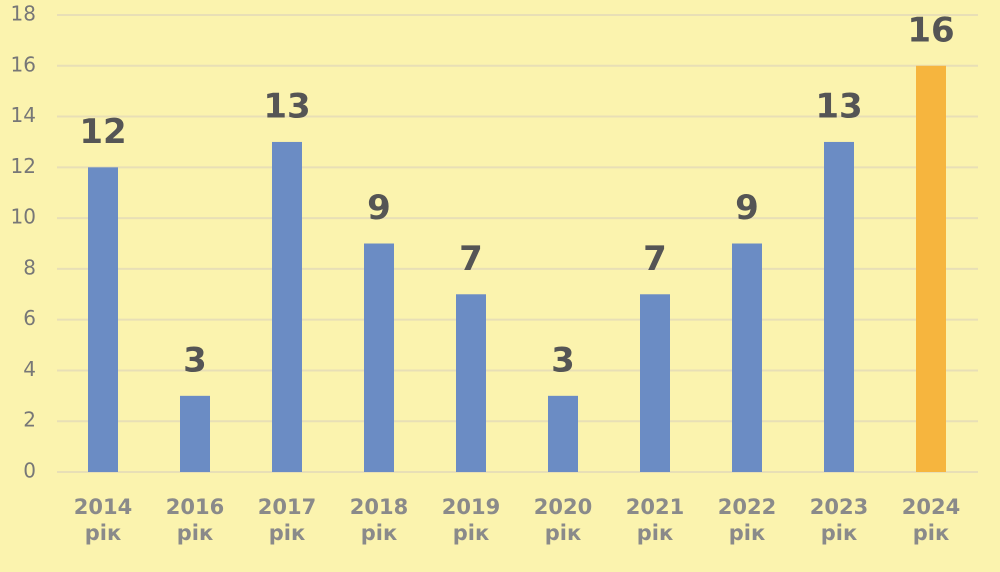  I want to click on x-tick-label: 2020 рік, so click(563, 520).